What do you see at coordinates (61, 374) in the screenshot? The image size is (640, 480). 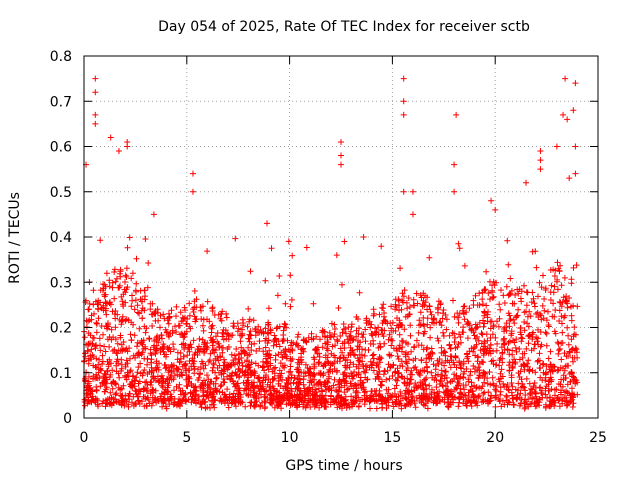 I see `y-tick-label: 0.1` at bounding box center [61, 374].